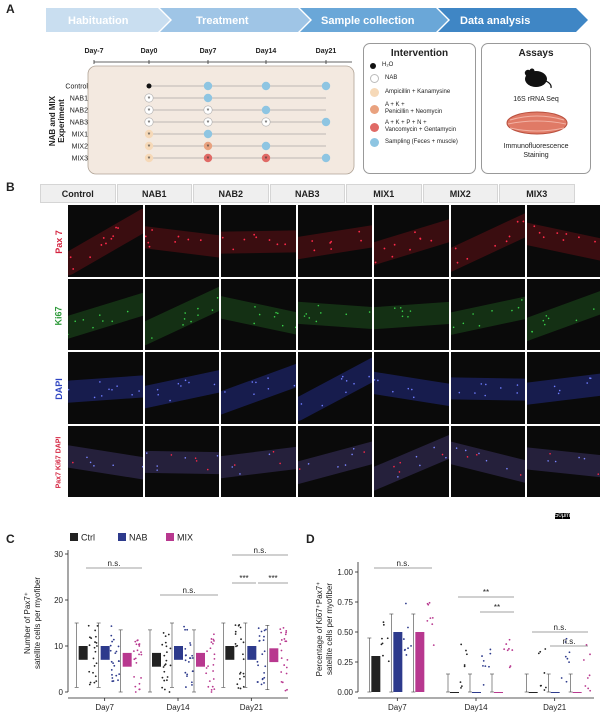 This screenshot has width=600, height=718. Describe the element at coordinates (221, 120) in the screenshot. I see `timeline-background` at that location.